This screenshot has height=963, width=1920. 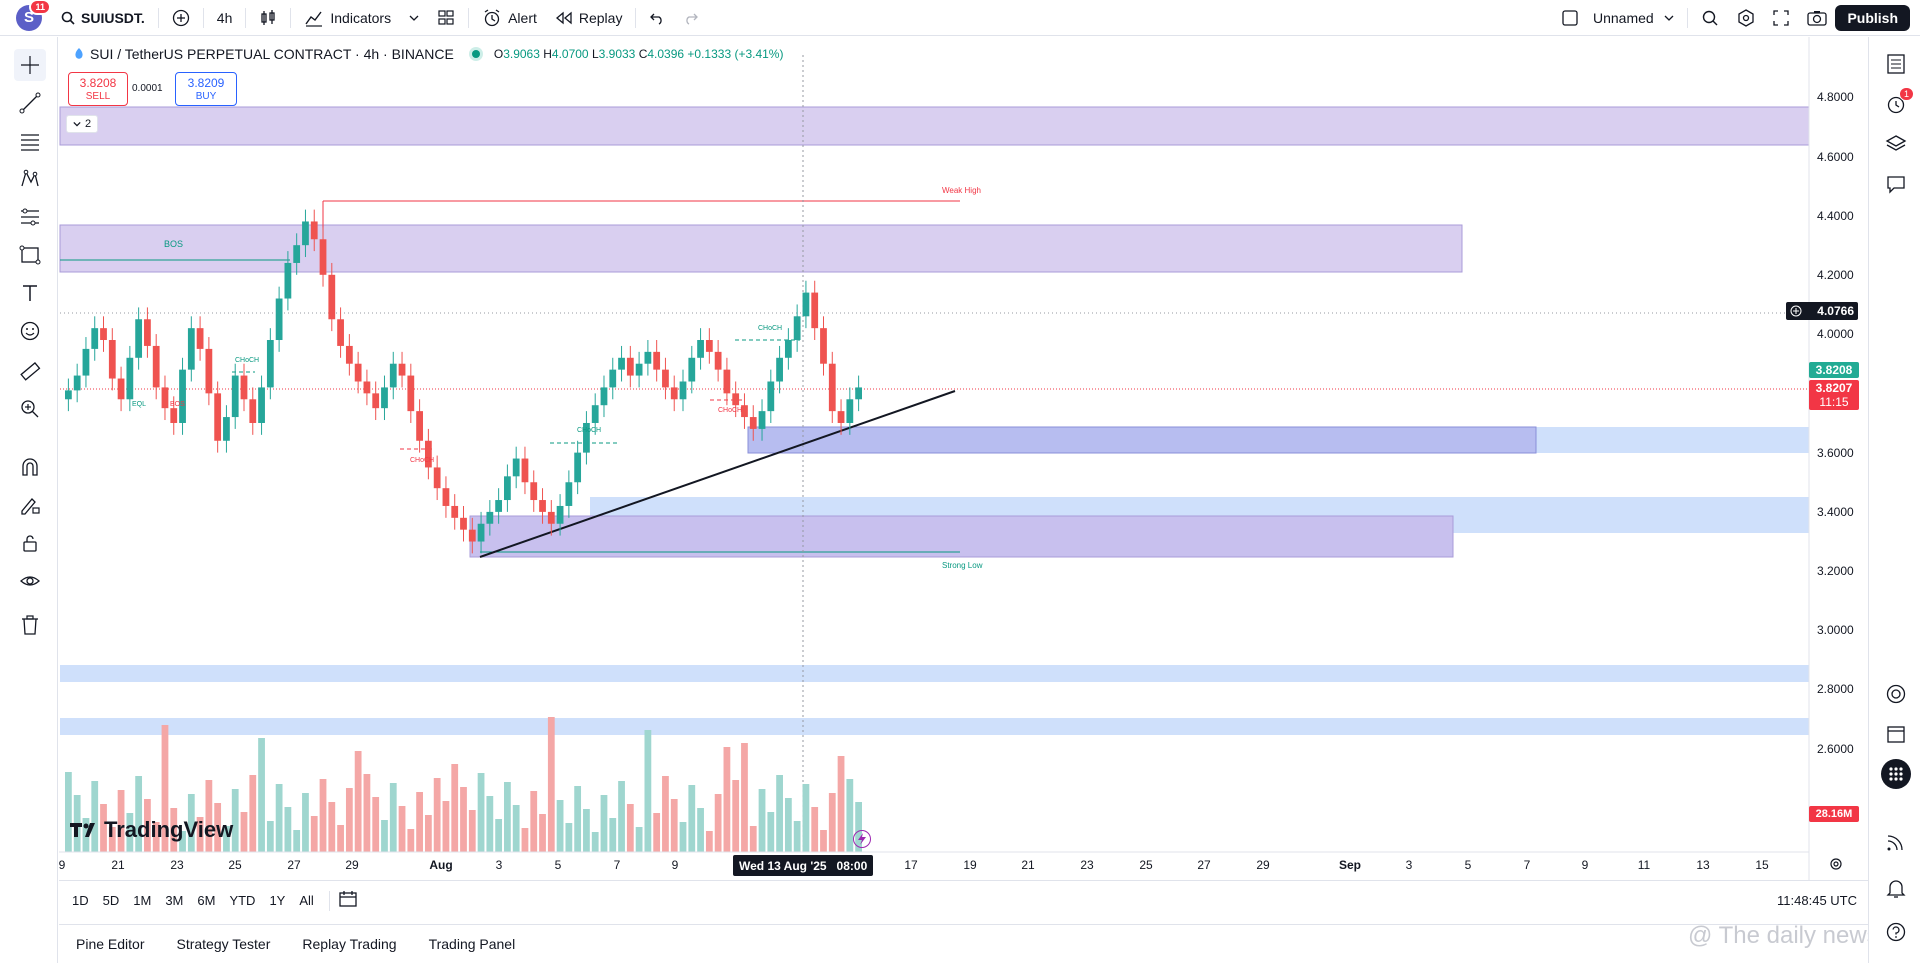 What do you see at coordinates (691, 18) in the screenshot?
I see `redo-button` at bounding box center [691, 18].